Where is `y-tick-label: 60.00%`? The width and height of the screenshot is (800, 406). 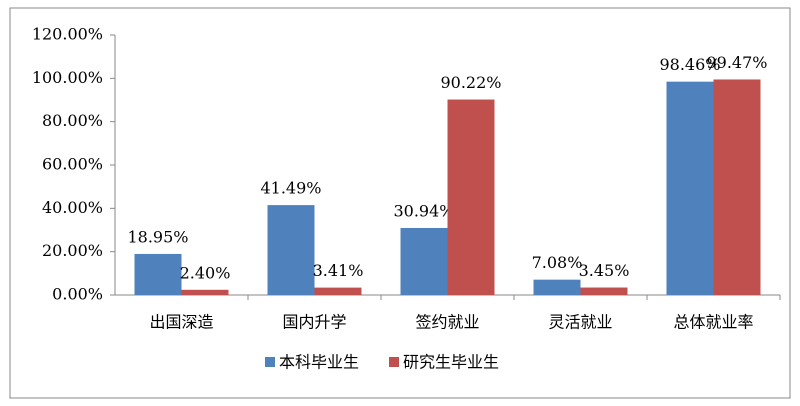 y-tick-label: 60.00% is located at coordinates (72, 164).